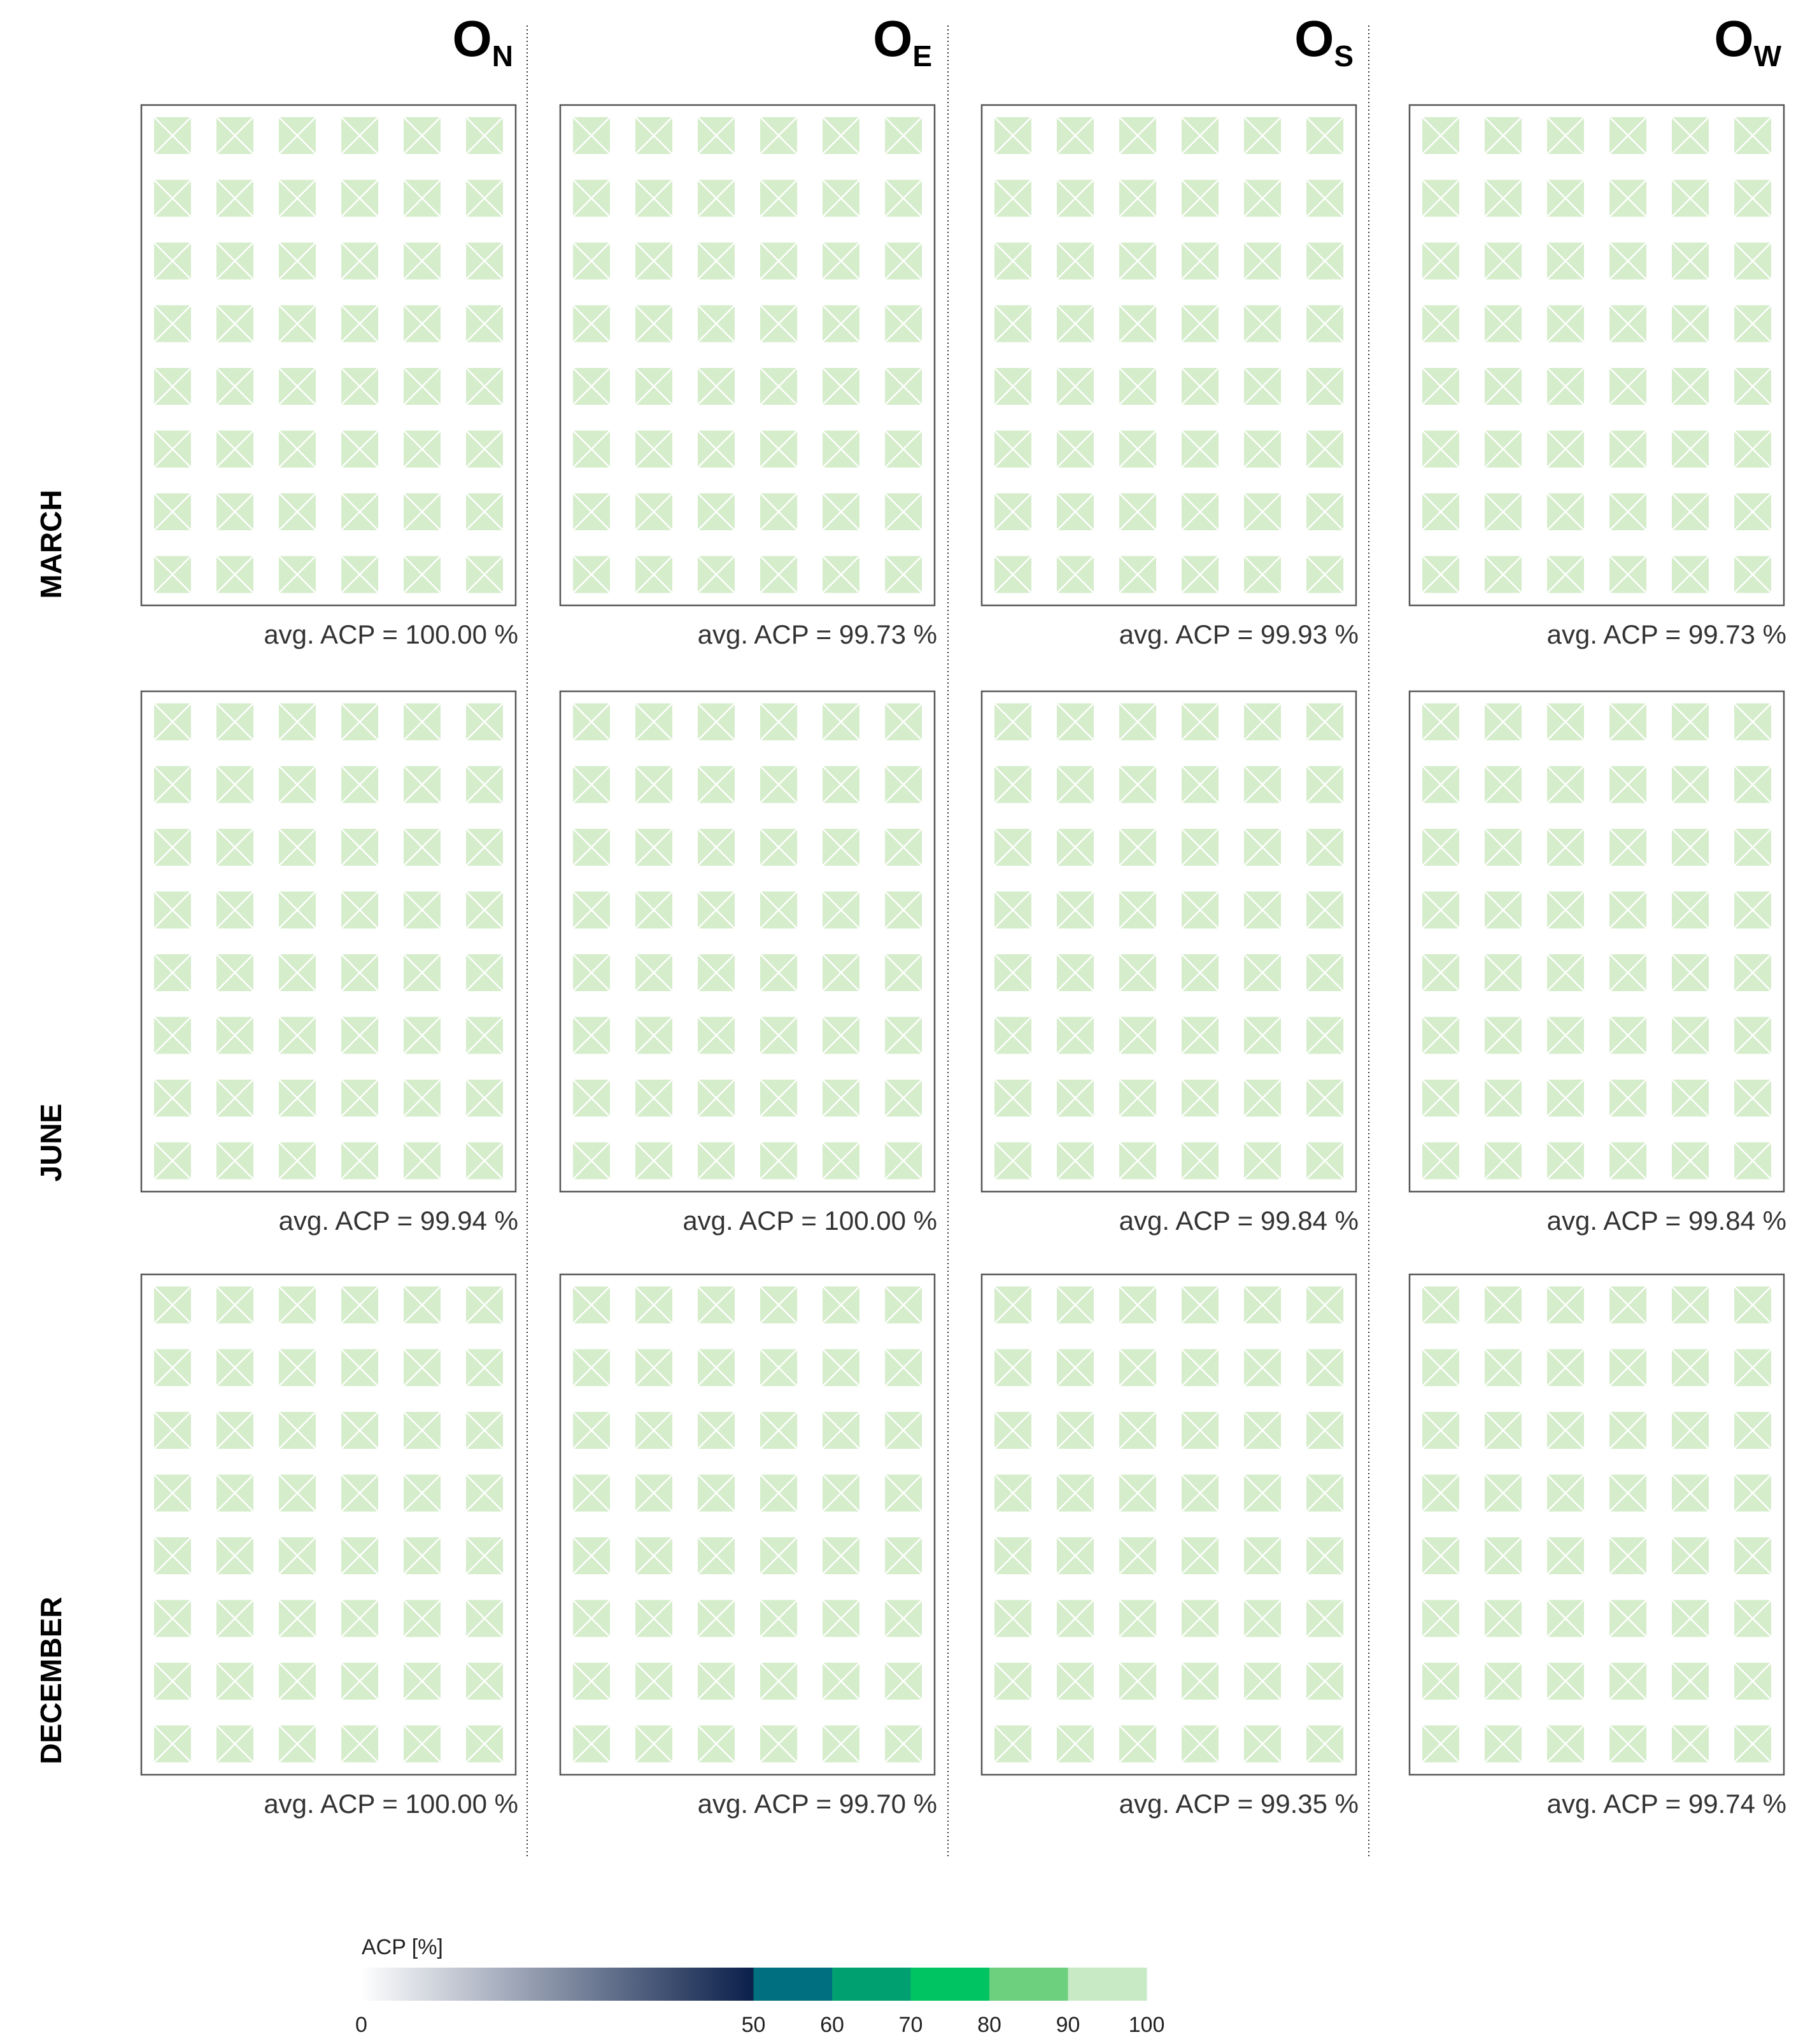 This screenshot has width=1817, height=2044. What do you see at coordinates (391, 1804) in the screenshot?
I see `panel-caption: avg. ACP = 100.00 %` at bounding box center [391, 1804].